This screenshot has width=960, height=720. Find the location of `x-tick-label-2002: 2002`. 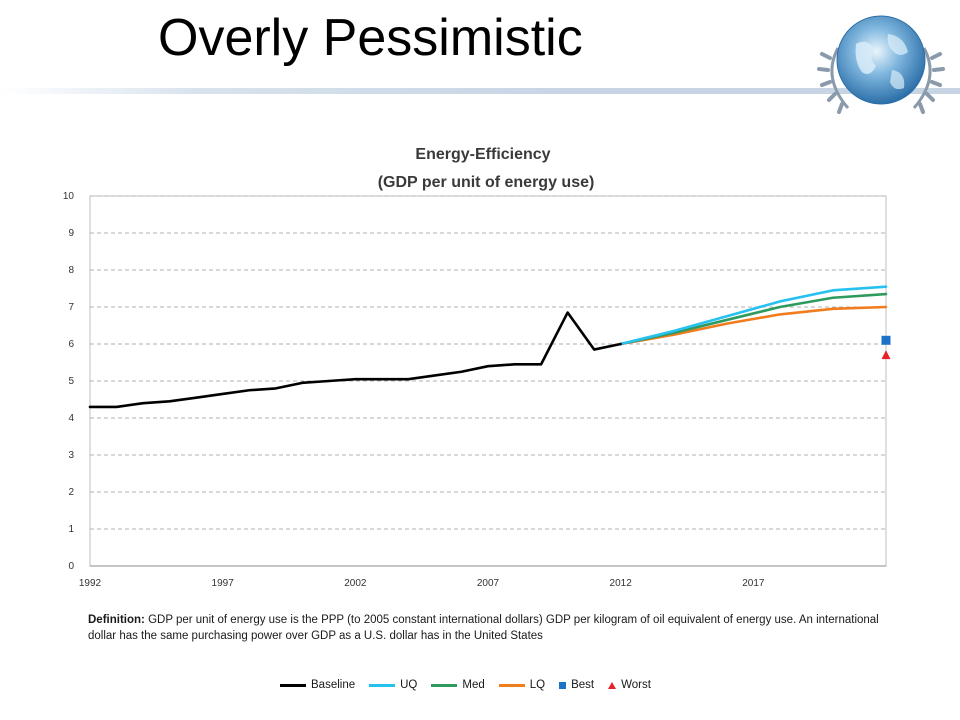

x-tick-label-2002: 2002 is located at coordinates (355, 583).